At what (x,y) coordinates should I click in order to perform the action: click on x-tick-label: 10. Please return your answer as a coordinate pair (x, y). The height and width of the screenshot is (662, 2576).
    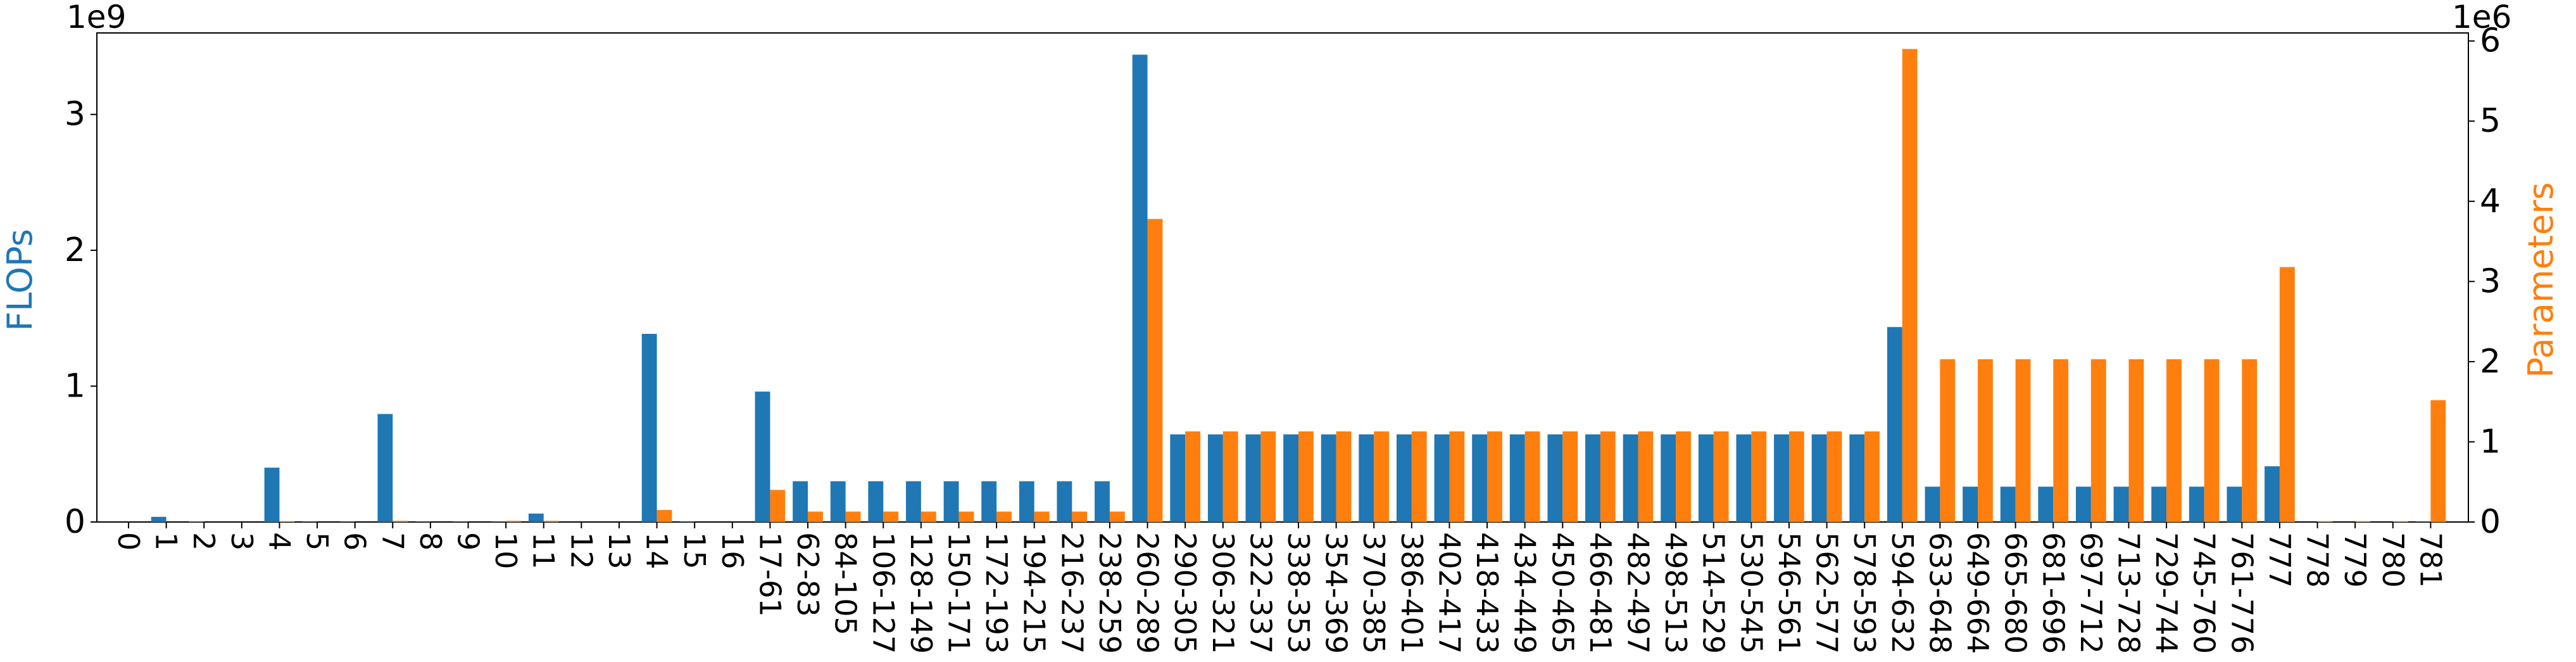
    Looking at the image, I should click on (506, 551).